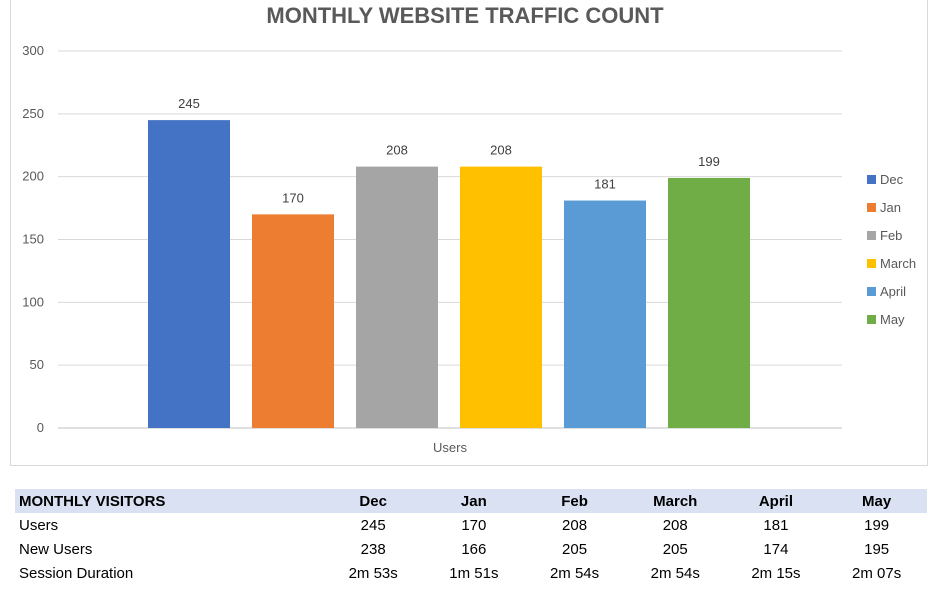 This screenshot has width=930, height=595. I want to click on table-row: New Users 238 166 205 205 174 195, so click(471, 549).